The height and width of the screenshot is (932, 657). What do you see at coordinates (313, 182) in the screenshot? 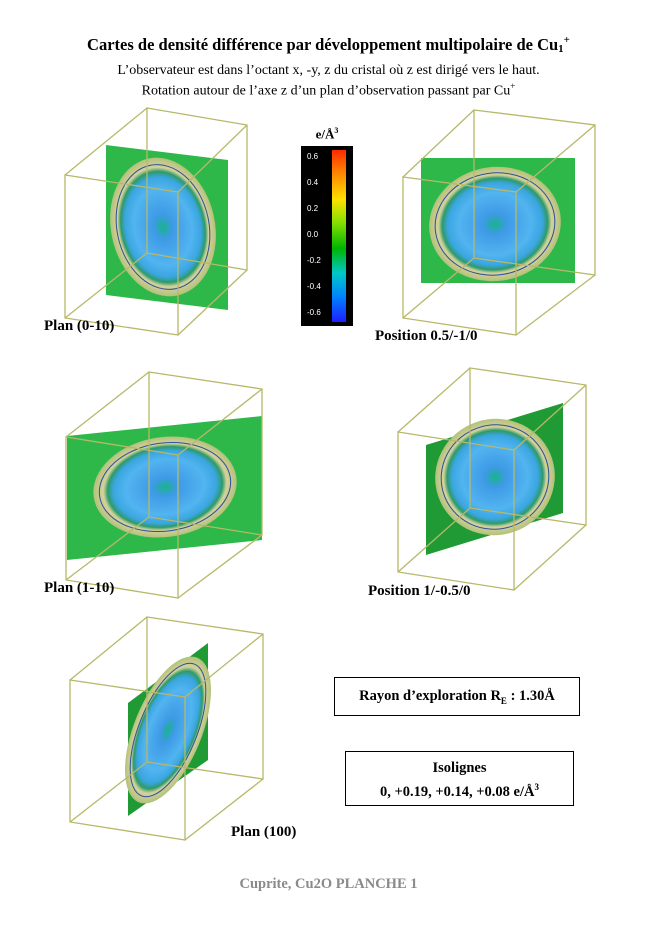
I see `colorbar-tick-label: 0.4` at bounding box center [313, 182].